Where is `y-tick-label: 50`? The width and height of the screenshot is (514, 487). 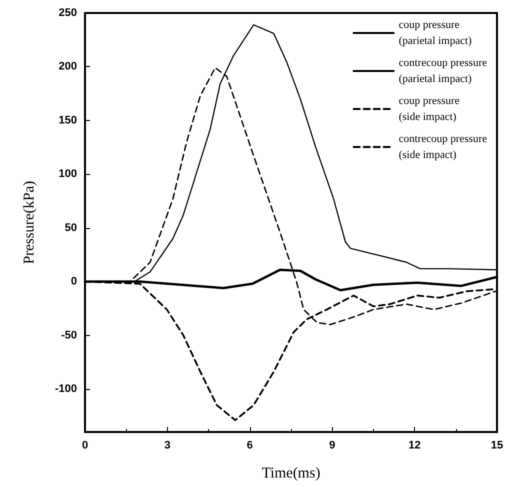
y-tick-label: 50 is located at coordinates (70, 228).